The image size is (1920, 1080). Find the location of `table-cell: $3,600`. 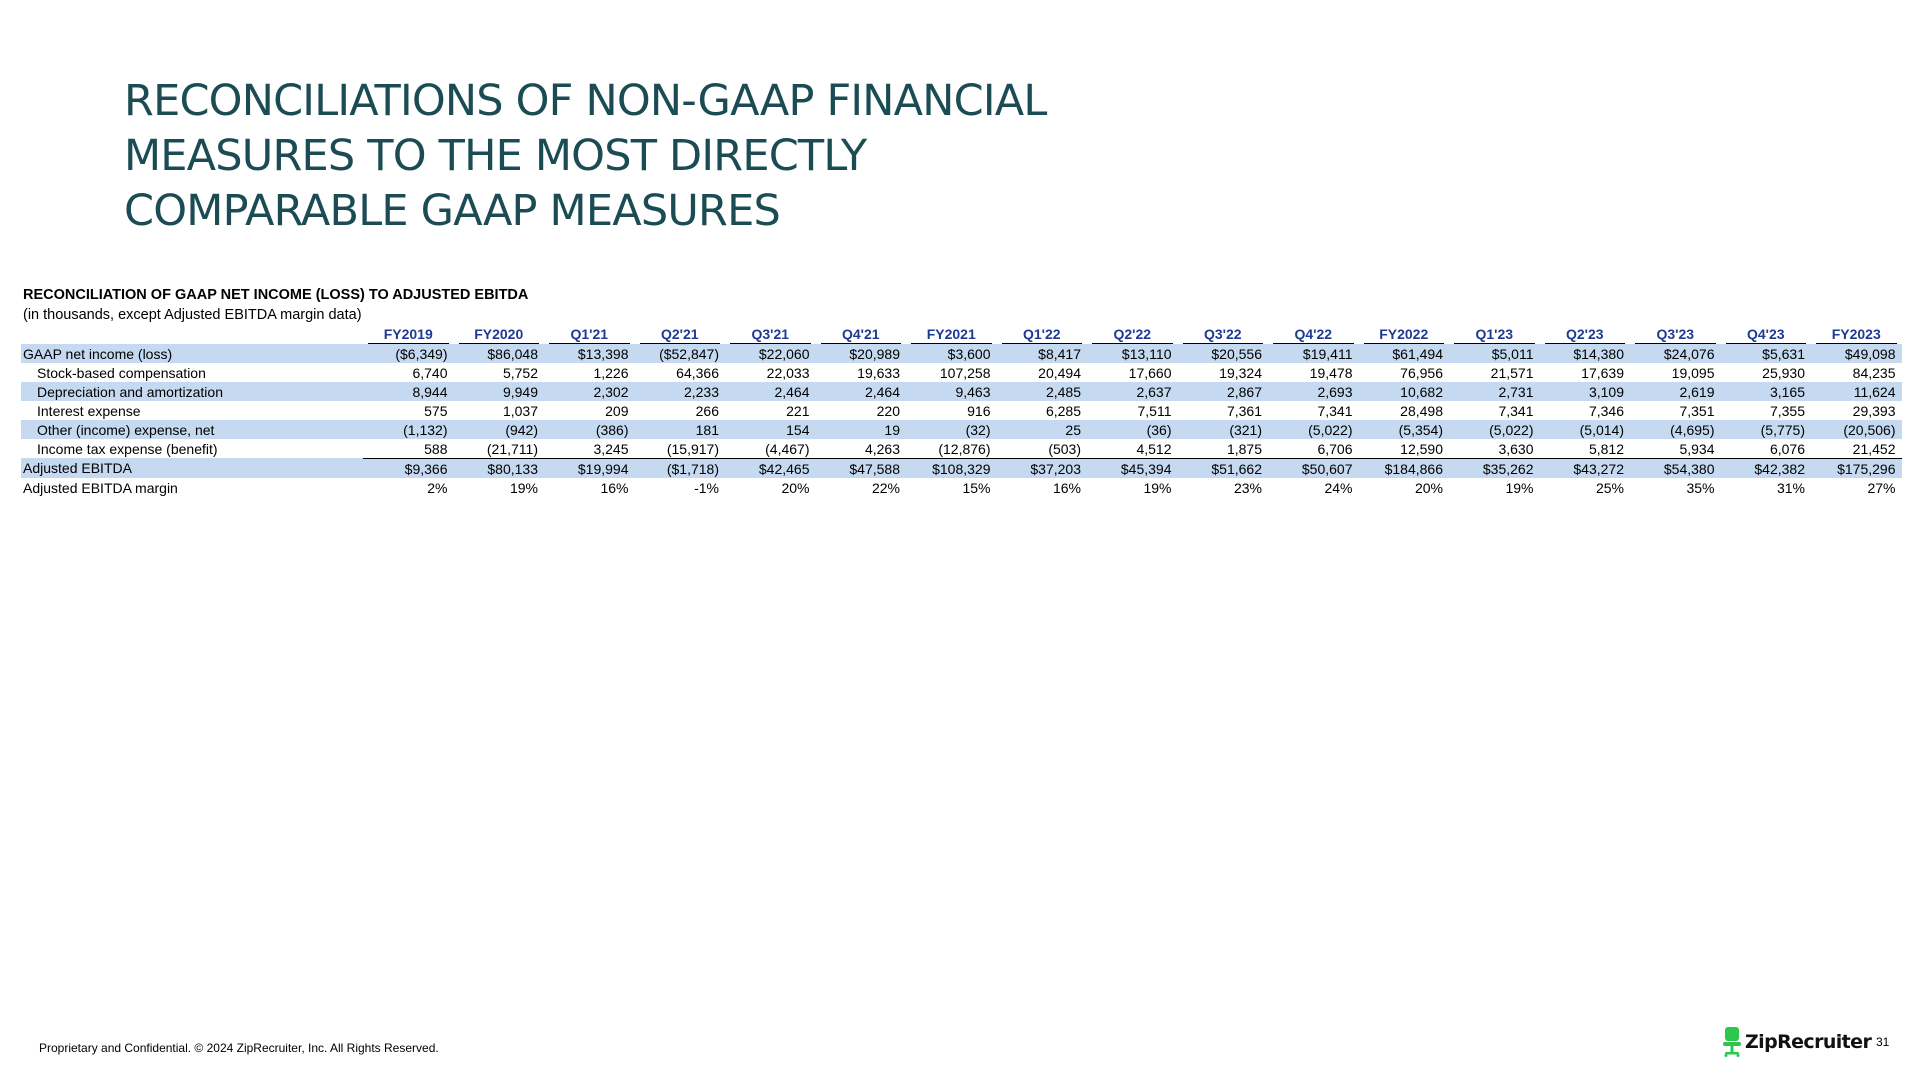

table-cell: $3,600 is located at coordinates (951, 353).